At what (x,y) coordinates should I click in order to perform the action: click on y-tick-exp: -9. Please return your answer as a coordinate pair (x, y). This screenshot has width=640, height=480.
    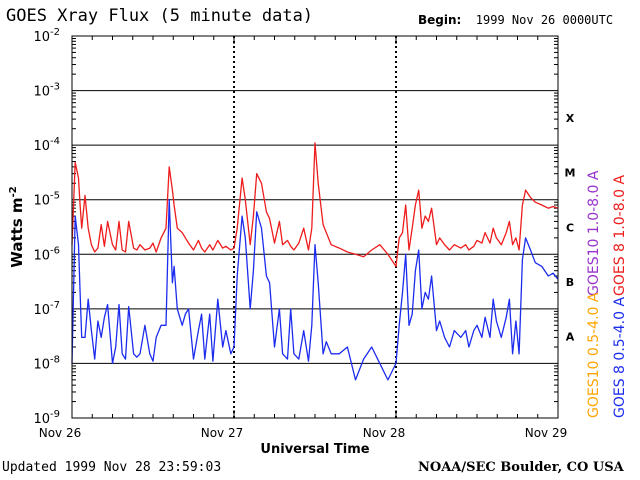
    Looking at the image, I should click on (55, 414).